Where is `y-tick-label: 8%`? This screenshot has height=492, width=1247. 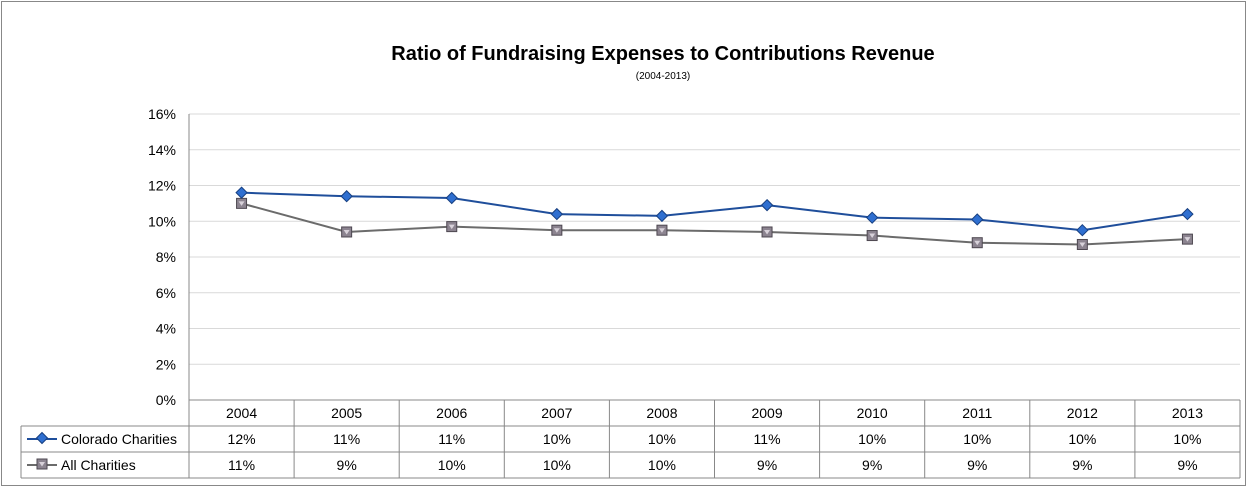 y-tick-label: 8% is located at coordinates (166, 257).